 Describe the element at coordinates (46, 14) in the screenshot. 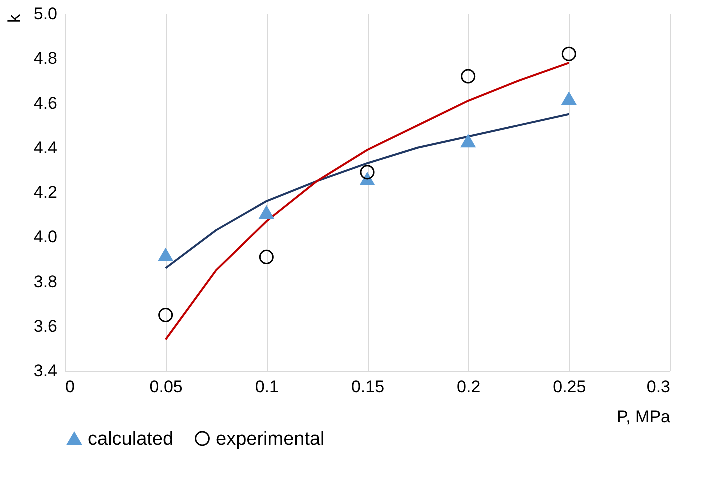

I see `y-tick-label: 5.0` at that location.